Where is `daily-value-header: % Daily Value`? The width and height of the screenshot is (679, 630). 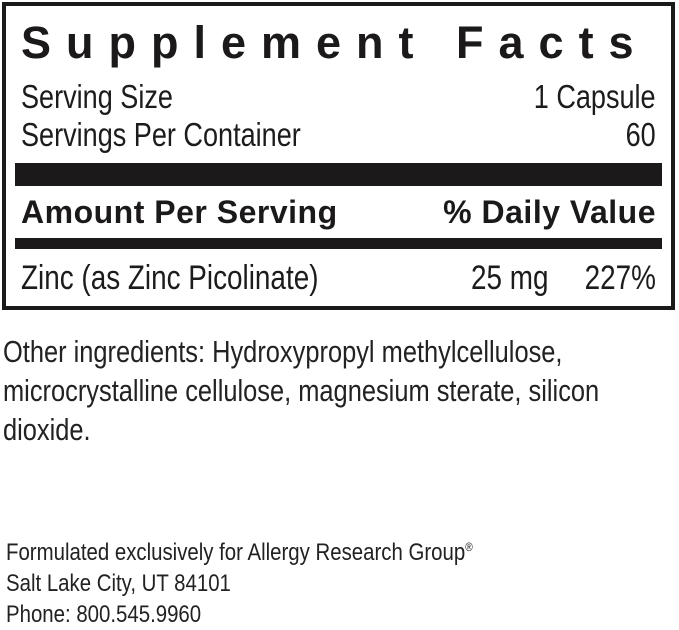
daily-value-header: % Daily Value is located at coordinates (549, 212).